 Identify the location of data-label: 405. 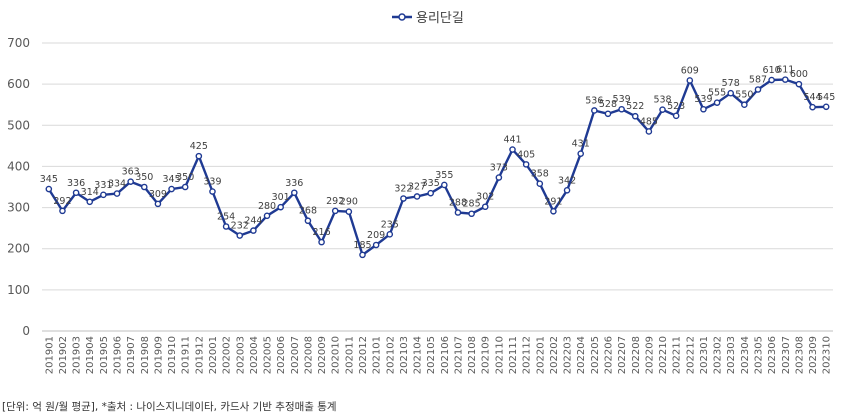
(526, 154).